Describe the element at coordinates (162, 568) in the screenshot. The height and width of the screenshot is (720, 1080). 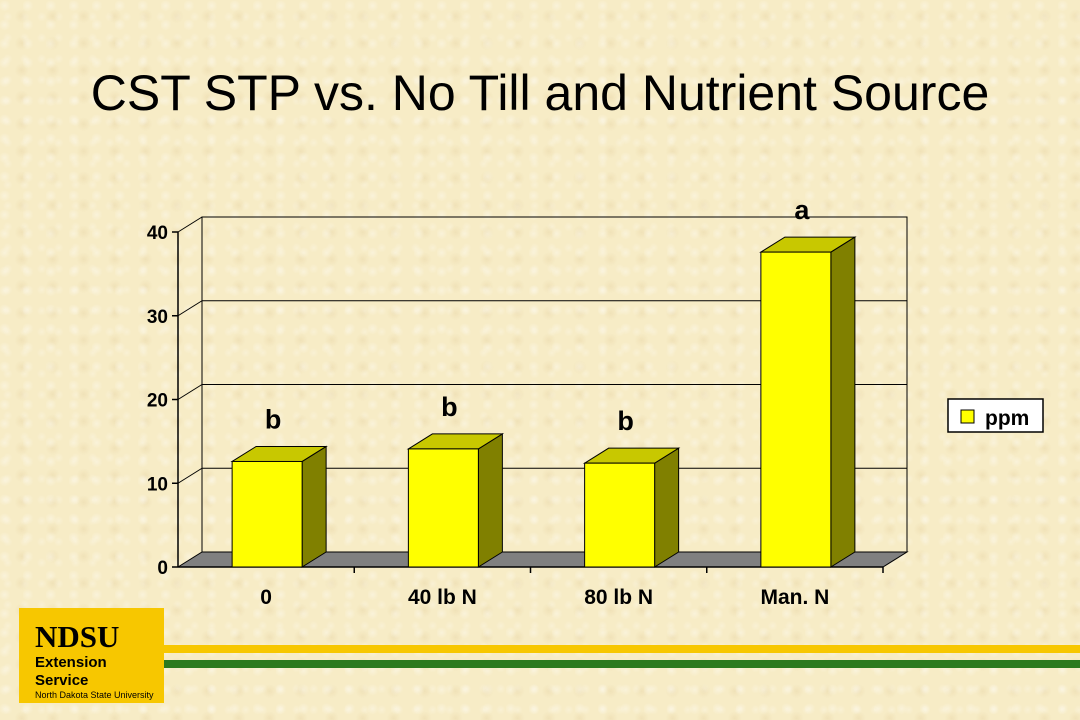
I see `y-tick-label: 0` at that location.